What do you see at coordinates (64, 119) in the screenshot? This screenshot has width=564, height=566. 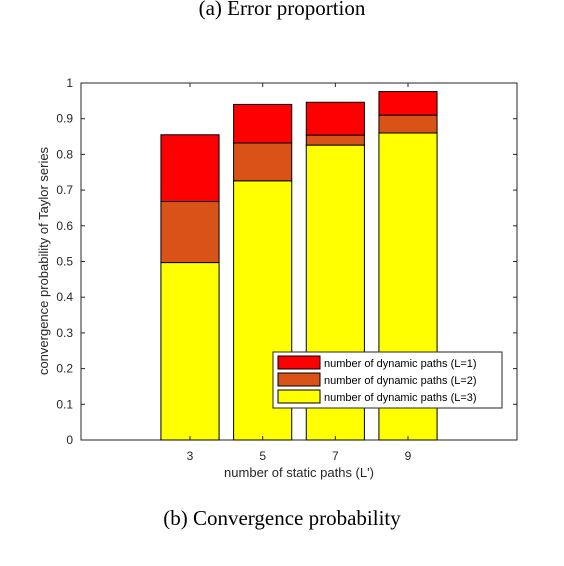 I see `y-tick-label: 0.9` at bounding box center [64, 119].